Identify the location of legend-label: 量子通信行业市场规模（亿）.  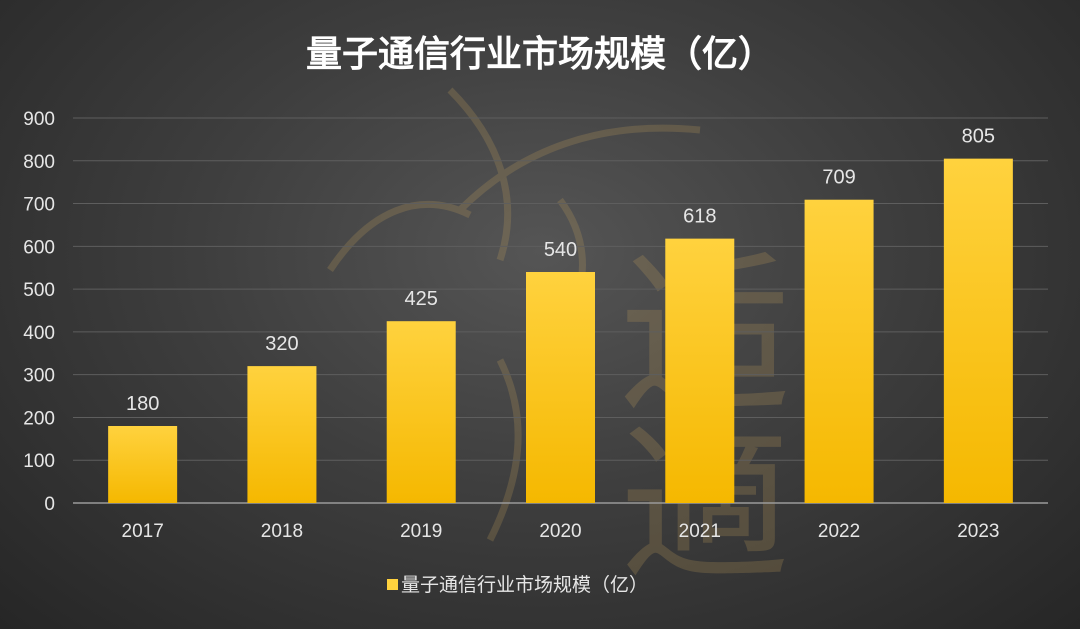
(524, 585).